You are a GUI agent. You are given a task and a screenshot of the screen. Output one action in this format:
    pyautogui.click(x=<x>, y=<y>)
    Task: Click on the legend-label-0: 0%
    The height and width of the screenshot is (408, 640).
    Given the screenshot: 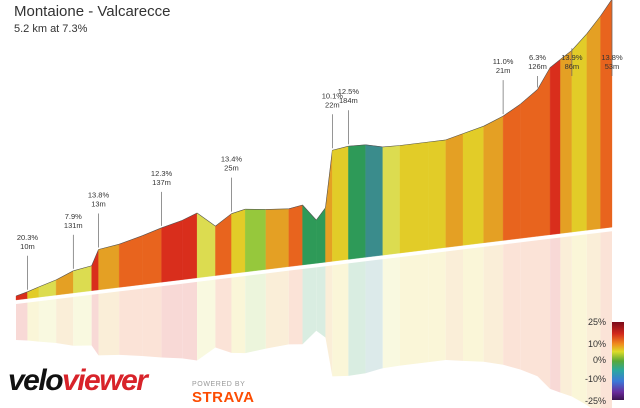 What is the action you would take?
    pyautogui.click(x=599, y=360)
    